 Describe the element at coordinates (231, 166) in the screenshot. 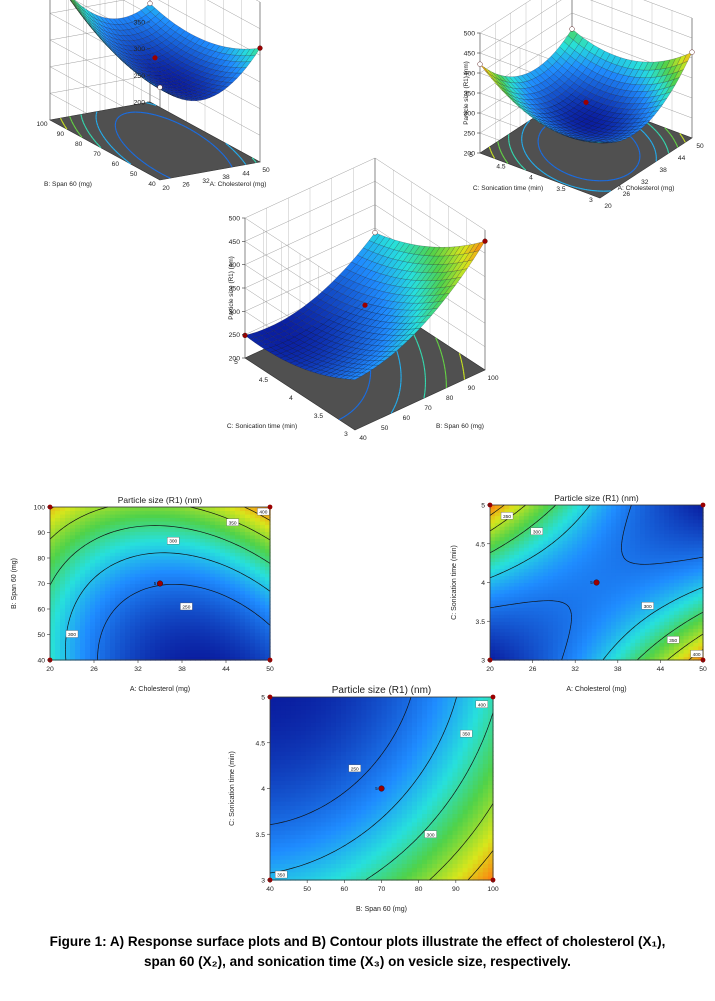

I see `surface_AB-contour-seg` at that location.